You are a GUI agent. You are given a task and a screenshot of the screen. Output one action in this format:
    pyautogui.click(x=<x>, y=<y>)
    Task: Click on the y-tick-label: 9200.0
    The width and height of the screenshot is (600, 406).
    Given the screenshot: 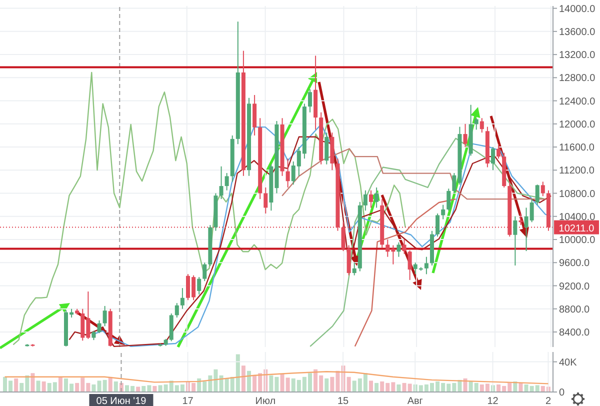 What is the action you would take?
    pyautogui.click(x=574, y=286)
    